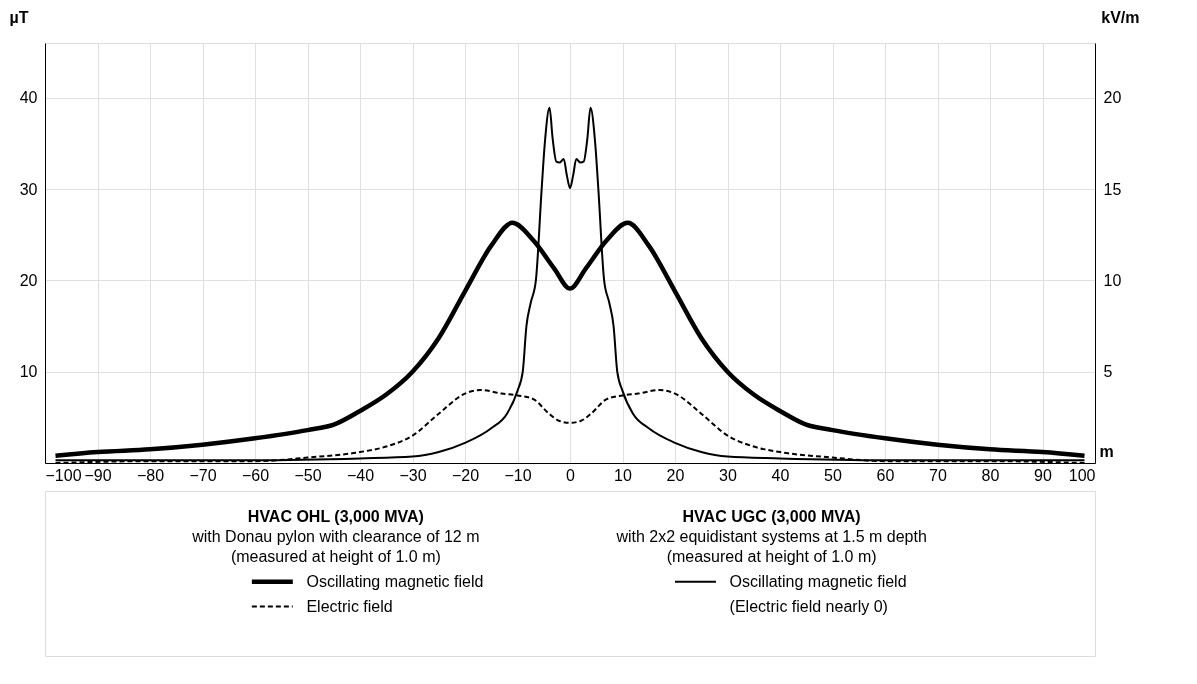 Image resolution: width=1197 pixels, height=684 pixels. I want to click on x-tick-label: −100, so click(63, 475).